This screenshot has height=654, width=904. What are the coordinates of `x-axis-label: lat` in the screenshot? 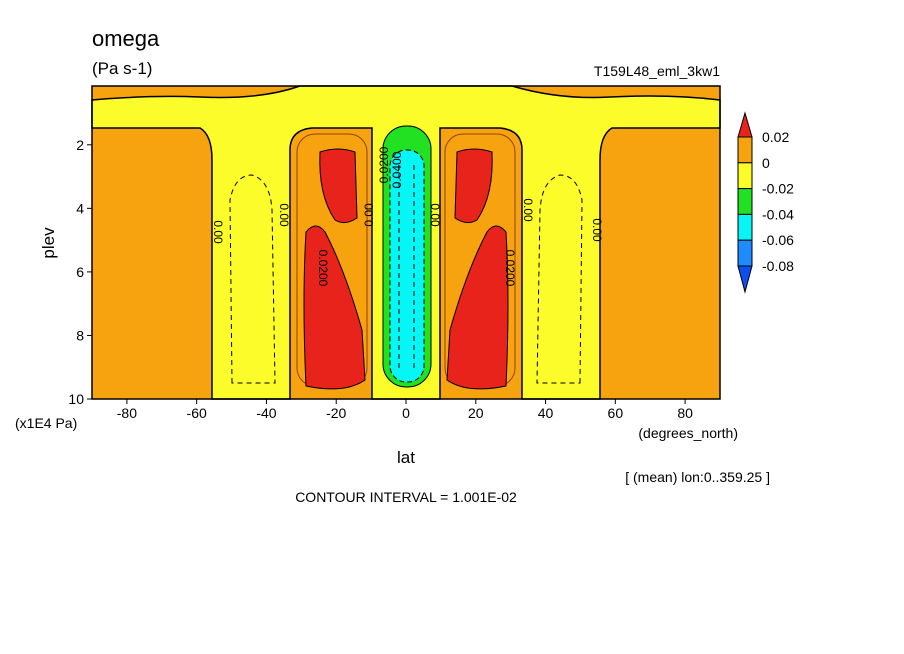 It's located at (406, 457).